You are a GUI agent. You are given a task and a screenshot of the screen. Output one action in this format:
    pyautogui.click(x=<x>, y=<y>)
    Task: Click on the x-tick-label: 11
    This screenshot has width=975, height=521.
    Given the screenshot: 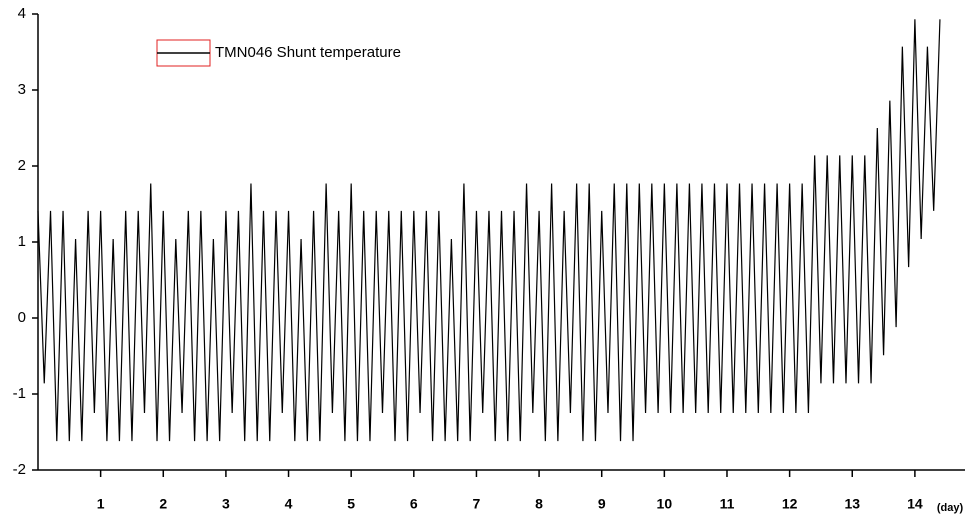 What is the action you would take?
    pyautogui.click(x=727, y=504)
    